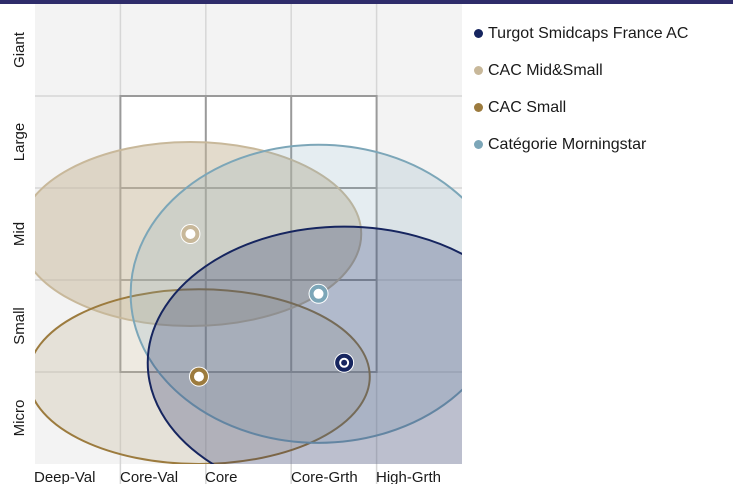  I want to click on legend-item: Catégorie Morningstar, so click(581, 144).